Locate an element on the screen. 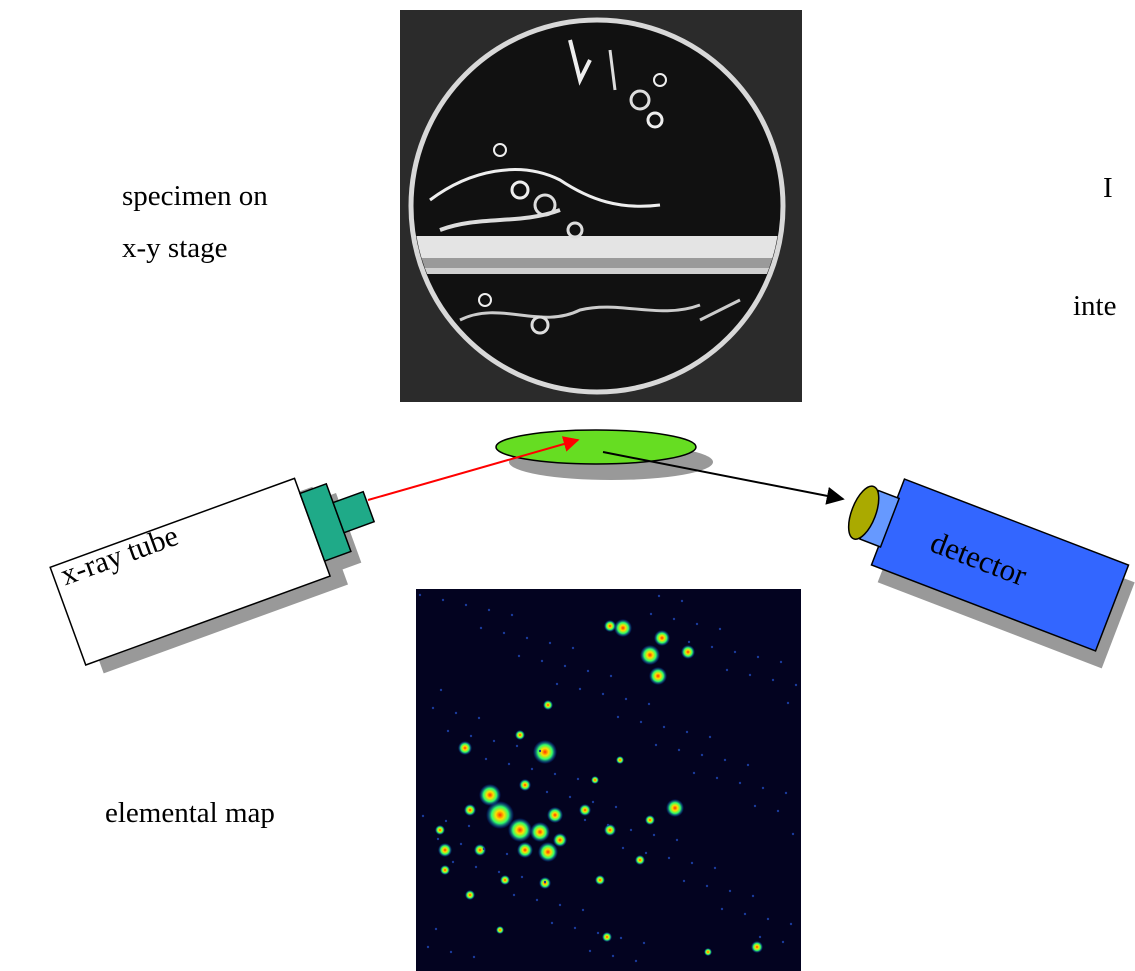 This screenshot has width=1135, height=971. specimen-photo-icon is located at coordinates (601, 206).